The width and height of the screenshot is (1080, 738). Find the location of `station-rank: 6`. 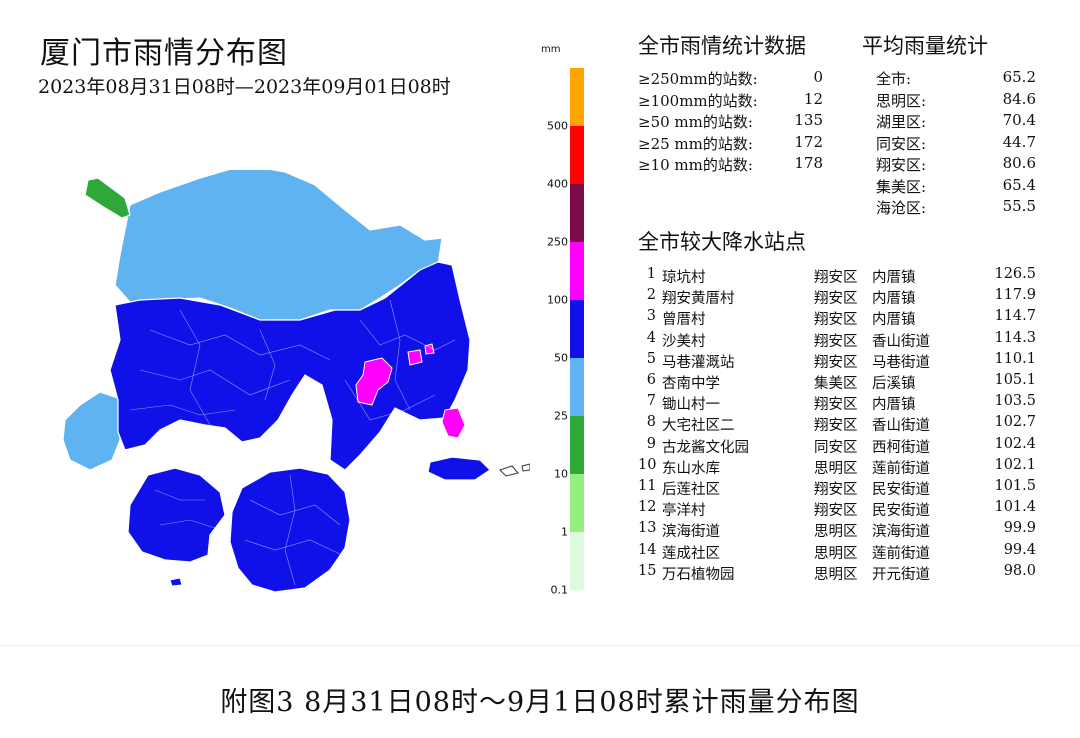

station-rank: 6 is located at coordinates (651, 380).